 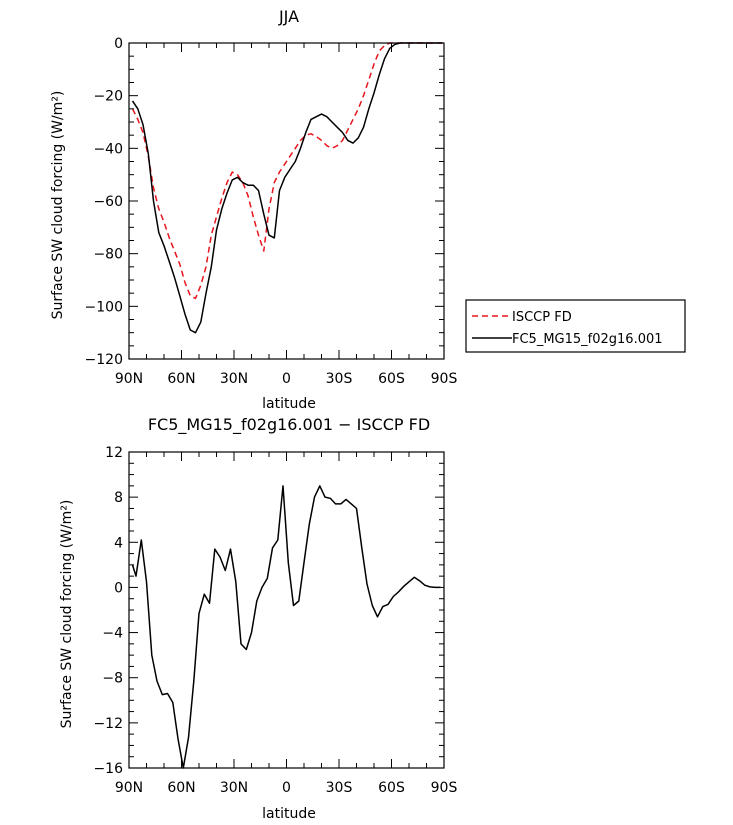 I want to click on legend-label-model: FC5_MG15_f02g16.001, so click(x=587, y=339).